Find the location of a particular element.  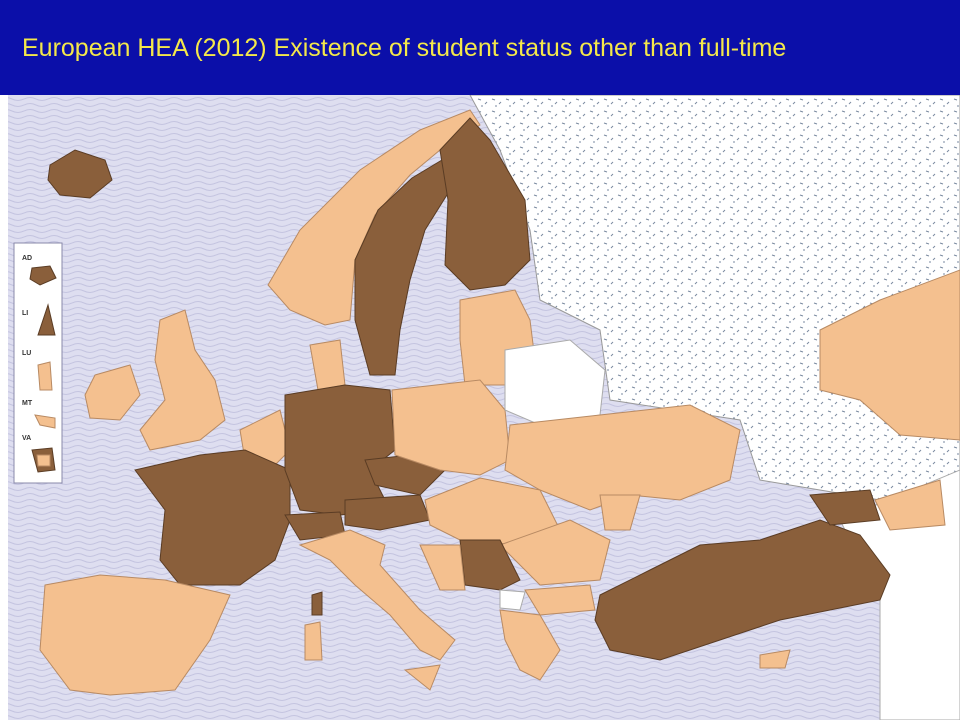

bulgaria is located at coordinates (560, 600).